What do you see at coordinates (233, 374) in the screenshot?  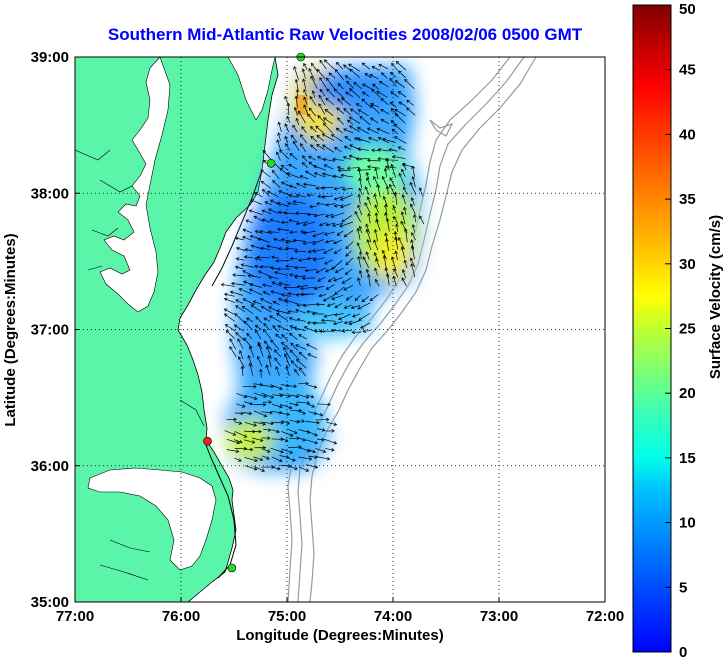 I see `barrier-islands` at bounding box center [233, 374].